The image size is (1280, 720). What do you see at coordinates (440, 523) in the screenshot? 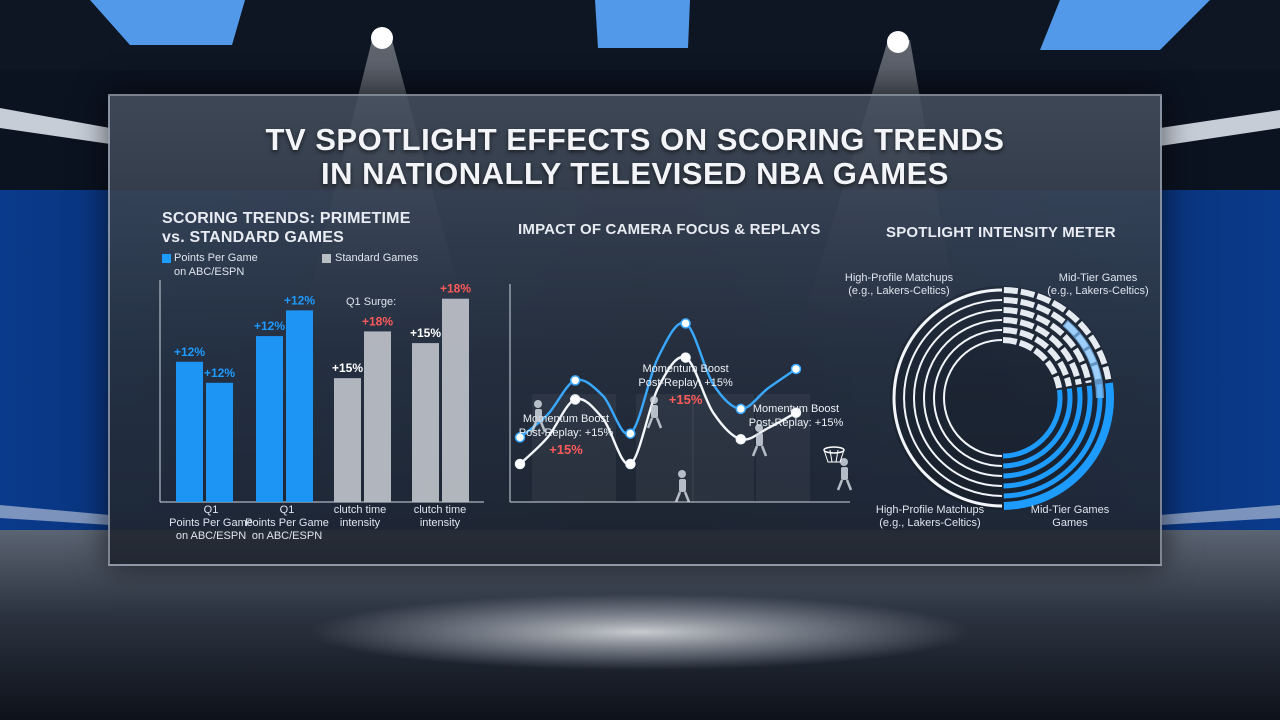
I see `bar-group-3-line2: intensity` at bounding box center [440, 523].